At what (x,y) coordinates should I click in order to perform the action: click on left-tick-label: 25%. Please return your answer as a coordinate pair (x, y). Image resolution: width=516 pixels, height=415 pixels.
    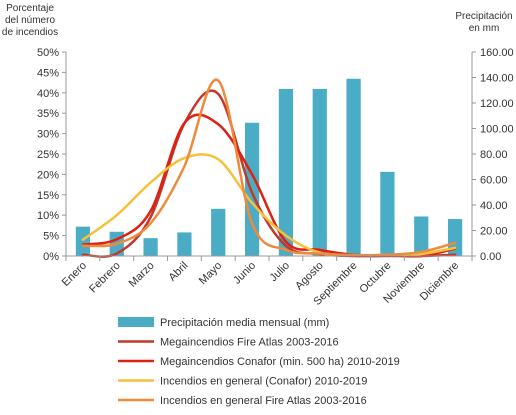
    Looking at the image, I should click on (48, 155).